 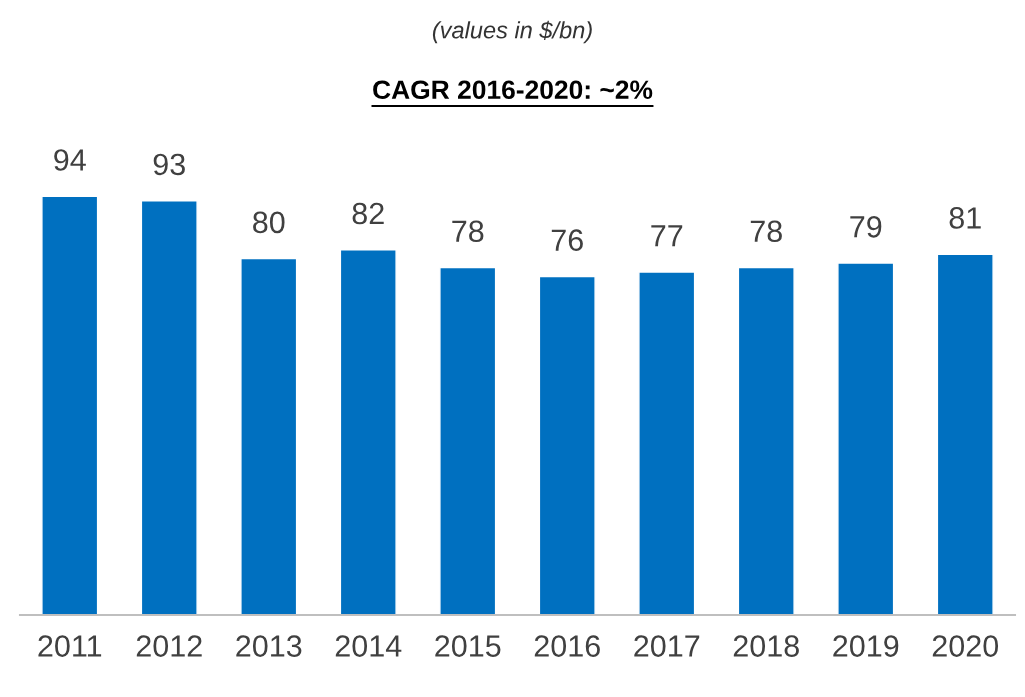 What do you see at coordinates (766, 646) in the screenshot?
I see `x-tick-label: 2018` at bounding box center [766, 646].